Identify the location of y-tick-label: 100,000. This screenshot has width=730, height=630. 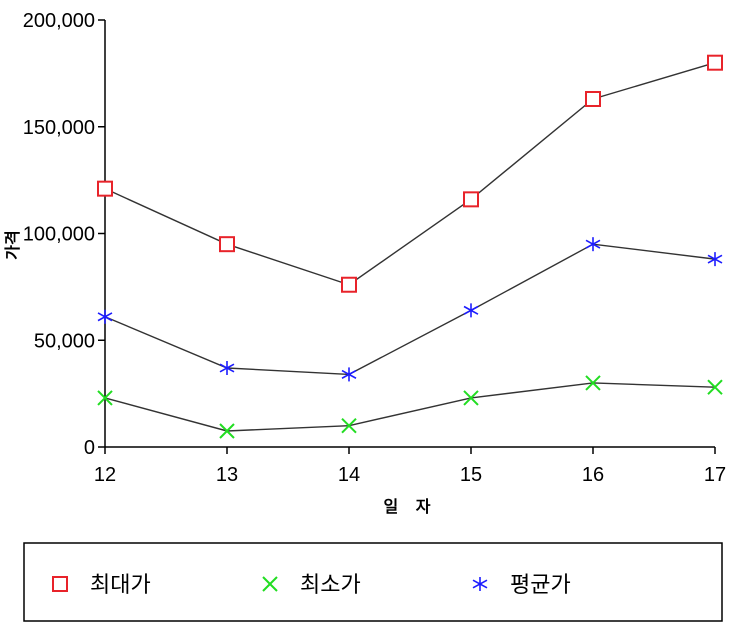
(59, 235).